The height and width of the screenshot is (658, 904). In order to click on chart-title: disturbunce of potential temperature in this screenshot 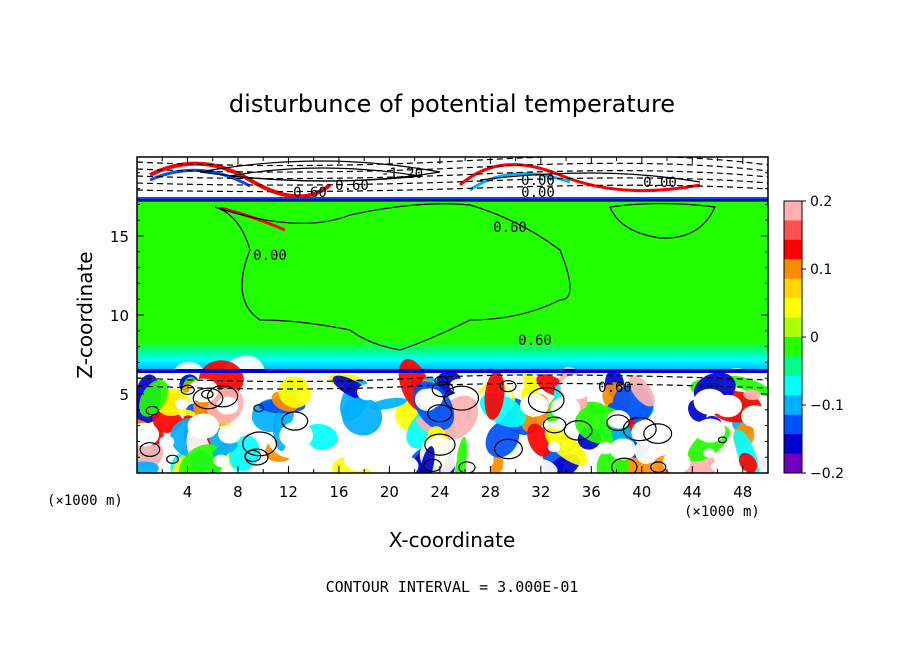, I will do `click(452, 104)`.